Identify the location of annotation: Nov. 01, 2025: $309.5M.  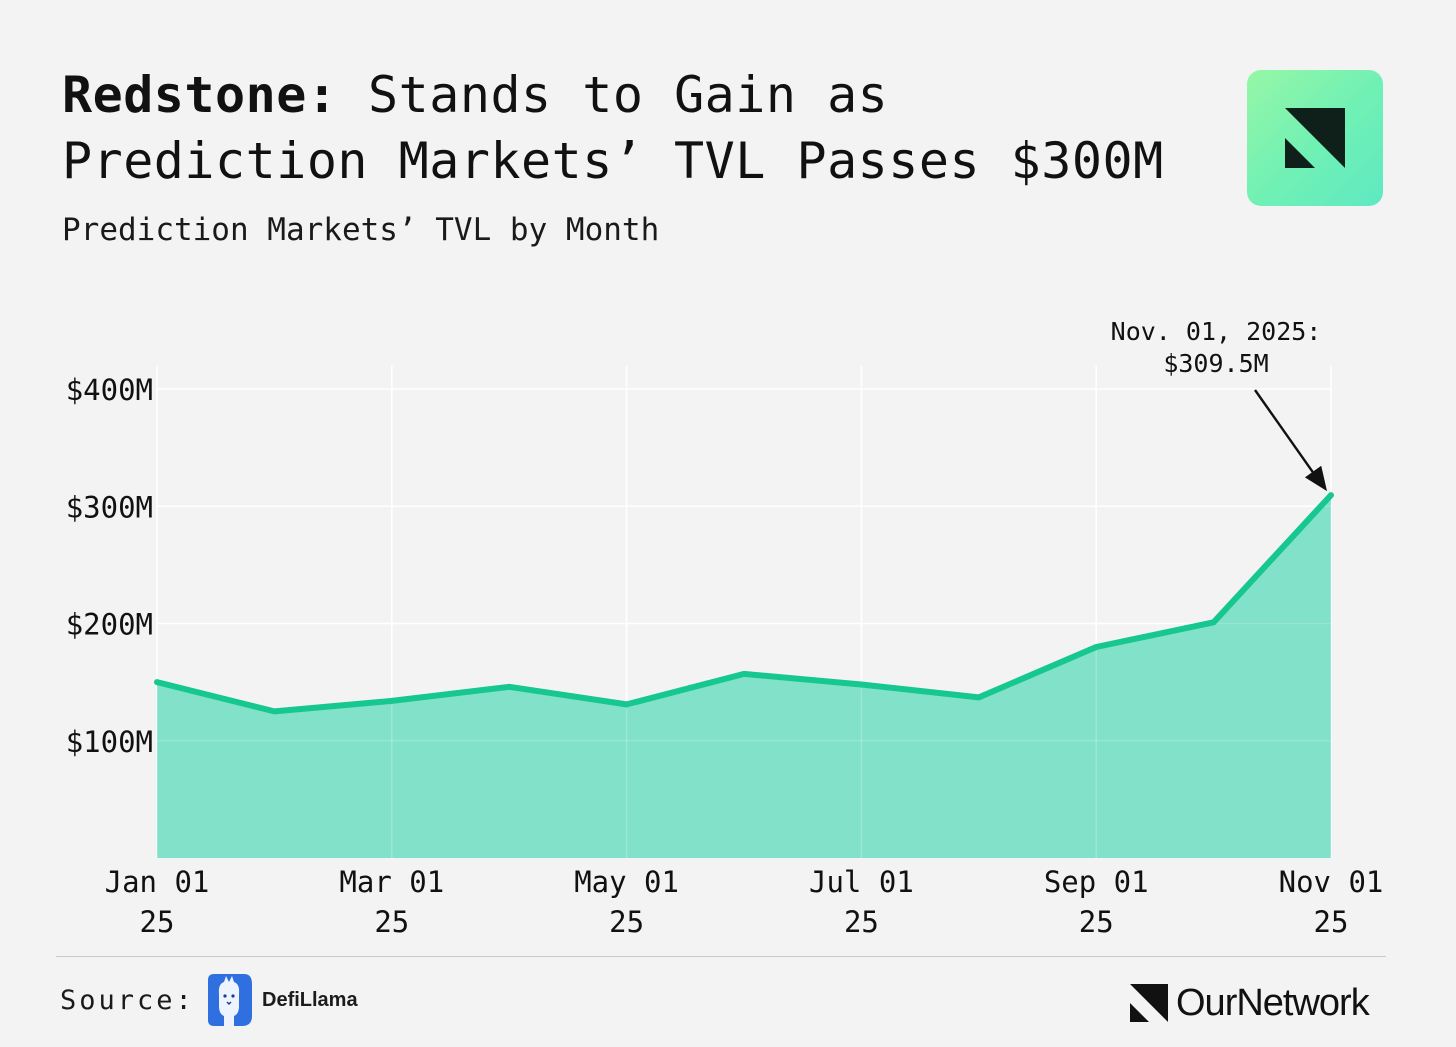
(1219, 404).